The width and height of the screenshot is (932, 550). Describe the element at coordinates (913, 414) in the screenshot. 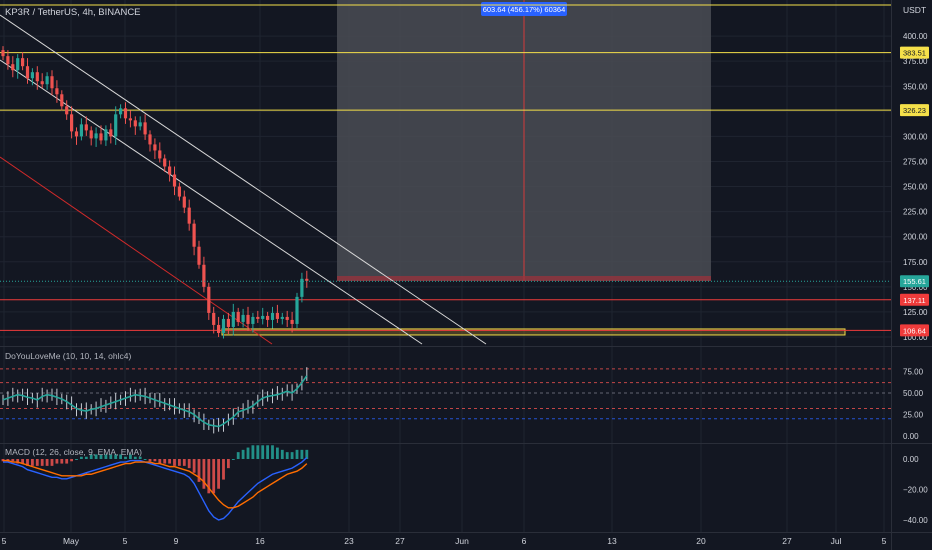

I see `oscillator-tick-label: 25.00` at that location.